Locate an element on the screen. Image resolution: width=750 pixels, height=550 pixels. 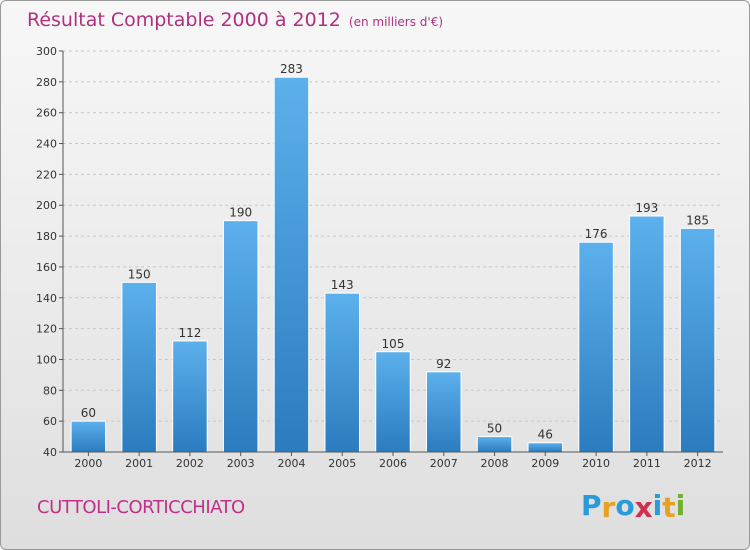
y-tick-label: 280 is located at coordinates (46, 82).